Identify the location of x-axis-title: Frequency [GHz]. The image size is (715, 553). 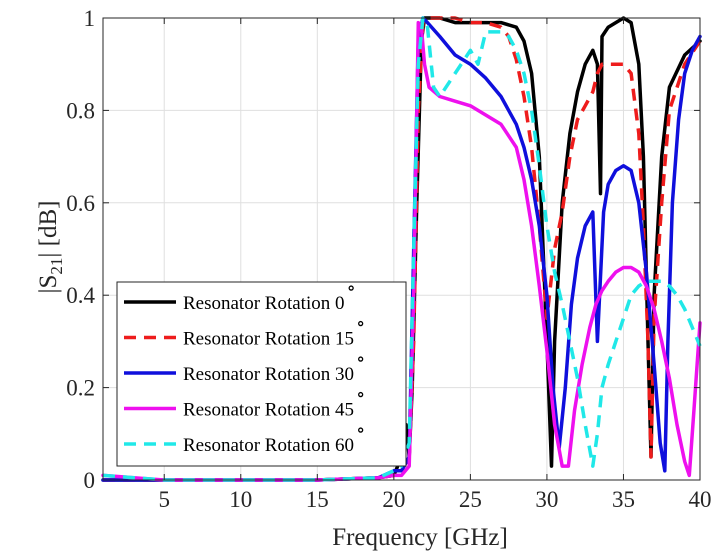
(420, 537).